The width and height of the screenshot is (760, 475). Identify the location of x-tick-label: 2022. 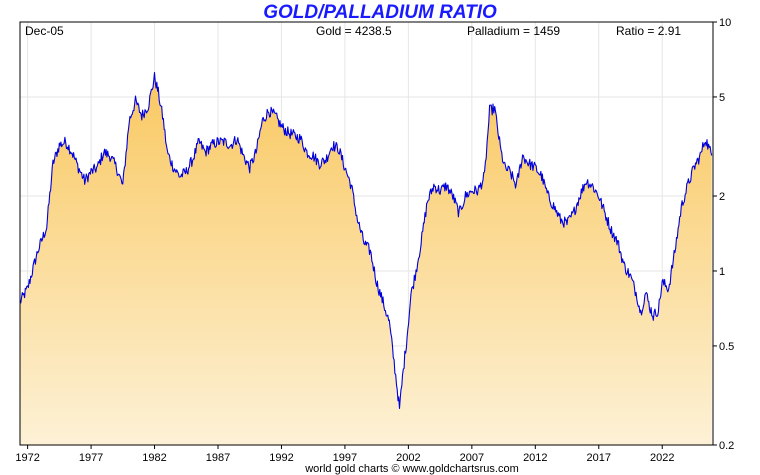
(662, 458).